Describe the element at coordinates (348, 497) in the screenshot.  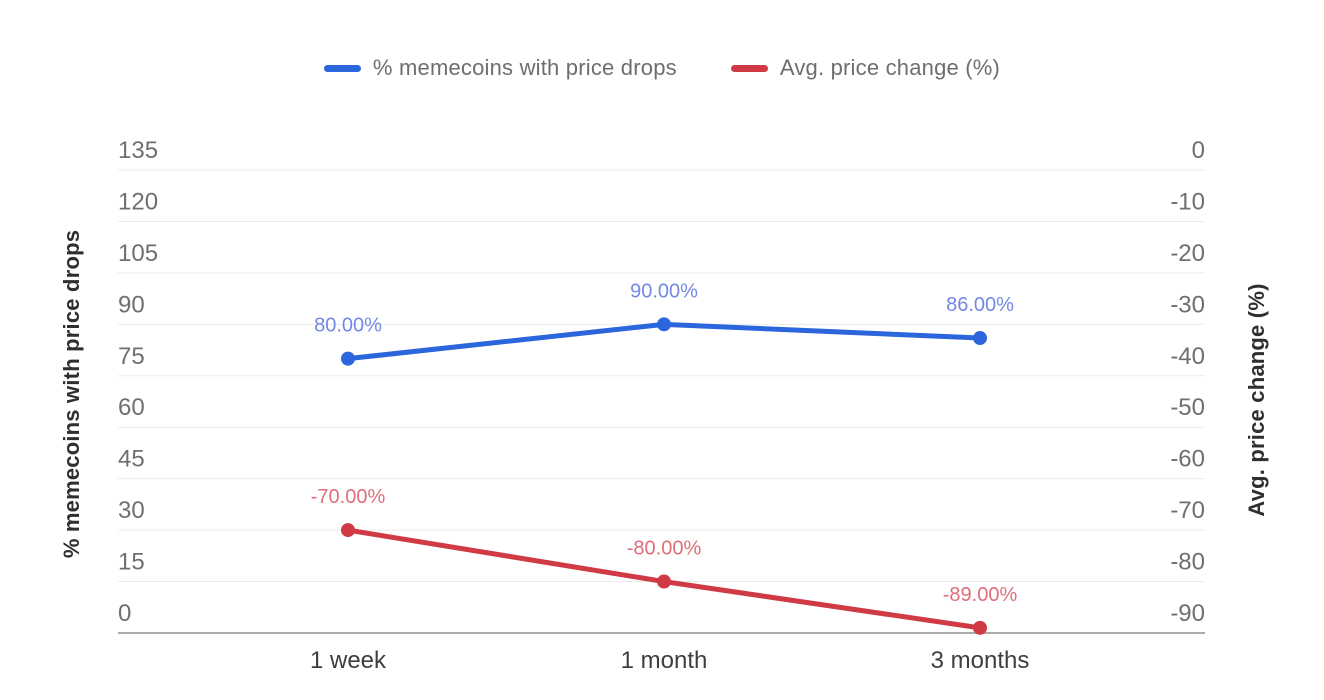
I see `data-point-label: -70.00%` at that location.